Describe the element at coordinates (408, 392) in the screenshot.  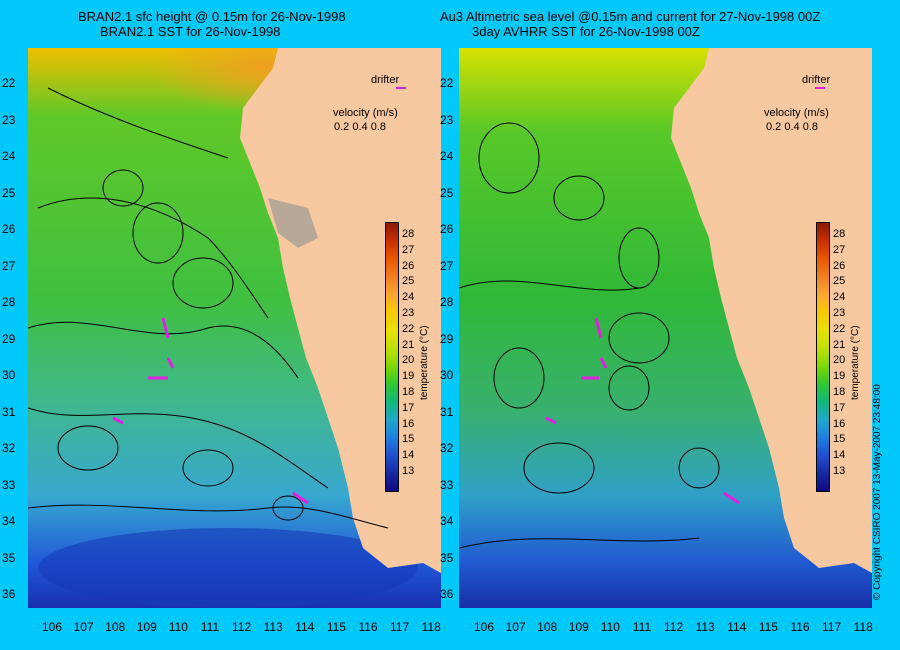
I see `left-colorbar-tick: 18` at that location.